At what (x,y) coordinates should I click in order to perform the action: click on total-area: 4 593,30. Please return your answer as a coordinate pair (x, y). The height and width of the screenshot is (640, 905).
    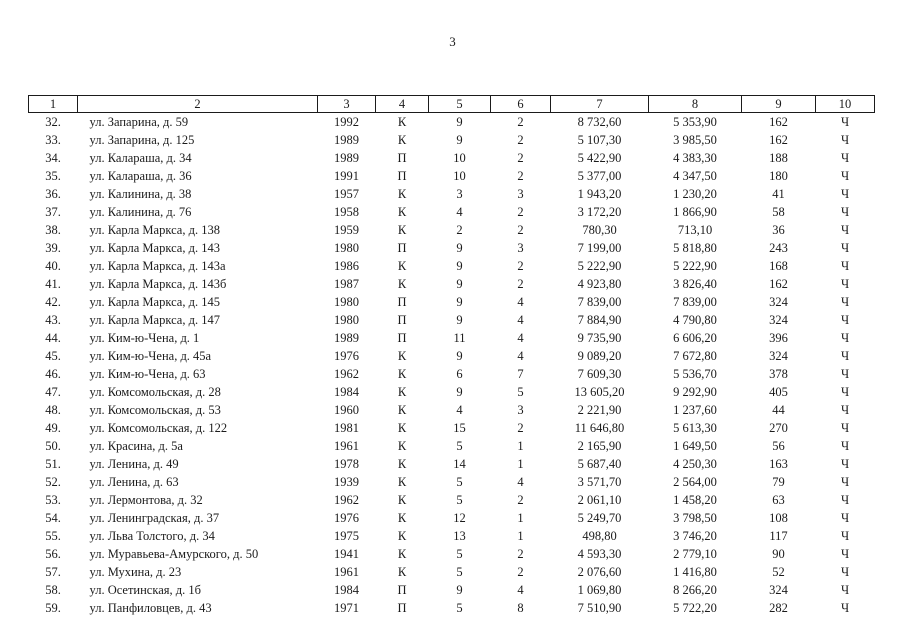
    Looking at the image, I should click on (599, 554).